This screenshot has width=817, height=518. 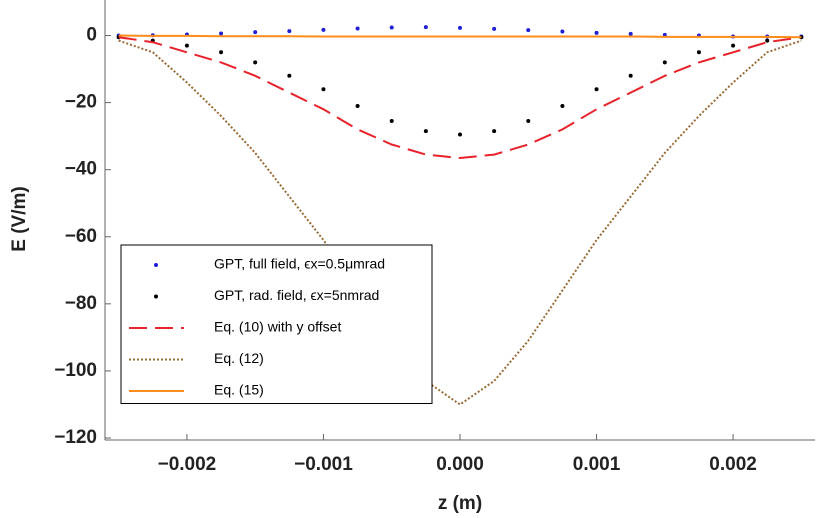 What do you see at coordinates (81, 303) in the screenshot?
I see `y-tick-label: −80` at bounding box center [81, 303].